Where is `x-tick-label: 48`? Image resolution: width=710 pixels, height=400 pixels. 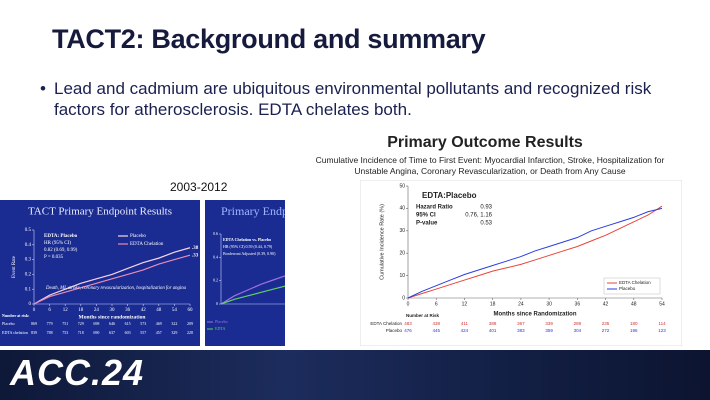
x-tick-label: 48 is located at coordinates (634, 304).